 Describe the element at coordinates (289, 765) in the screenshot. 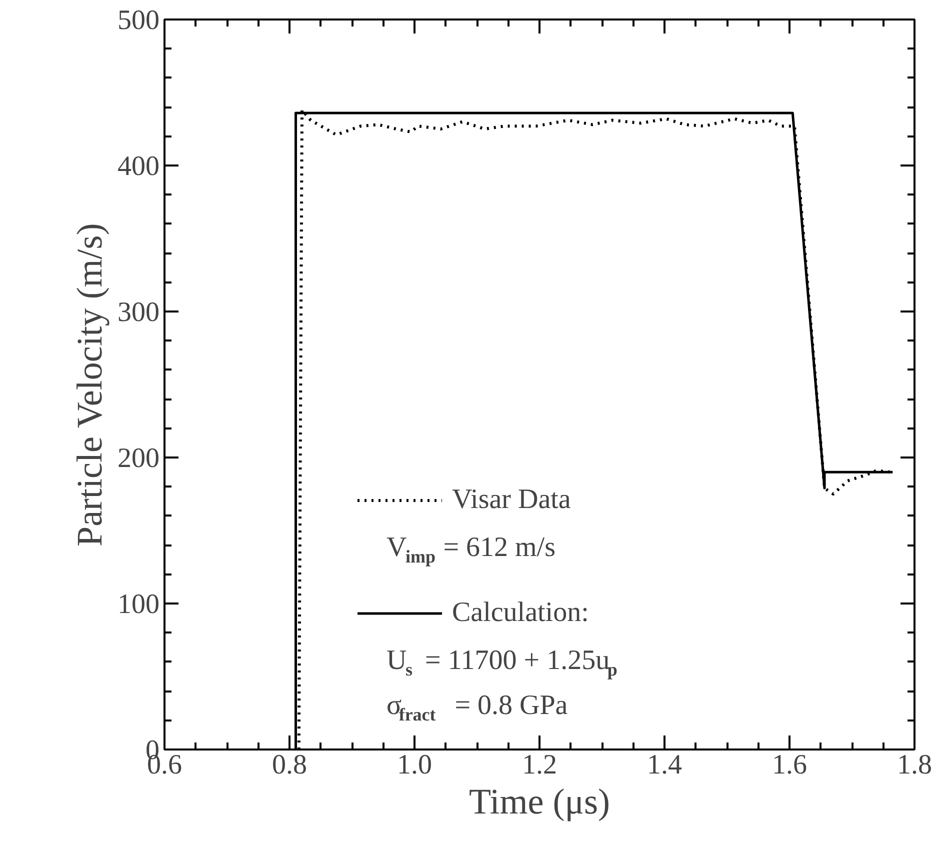

I see `x-tick-label: 0.8` at that location.